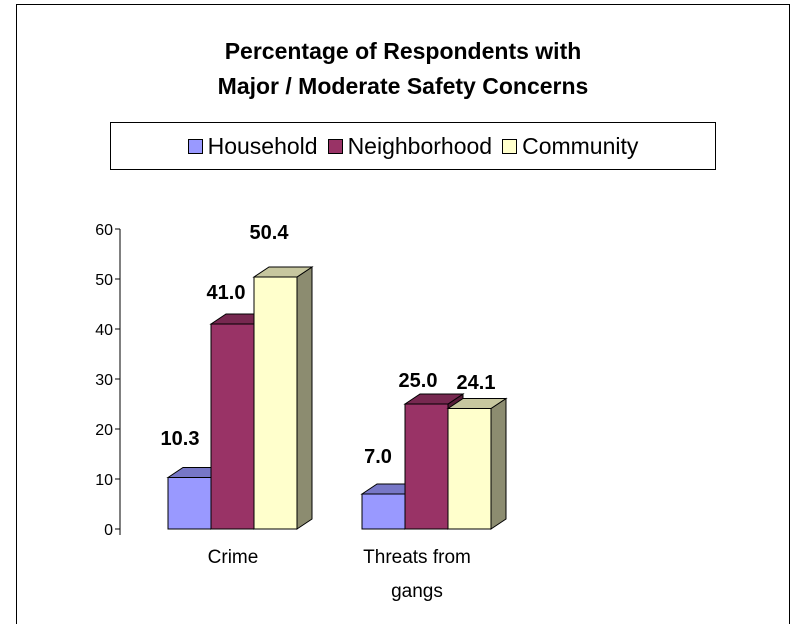 This screenshot has width=803, height=624. I want to click on data-label: 41.0, so click(226, 293).